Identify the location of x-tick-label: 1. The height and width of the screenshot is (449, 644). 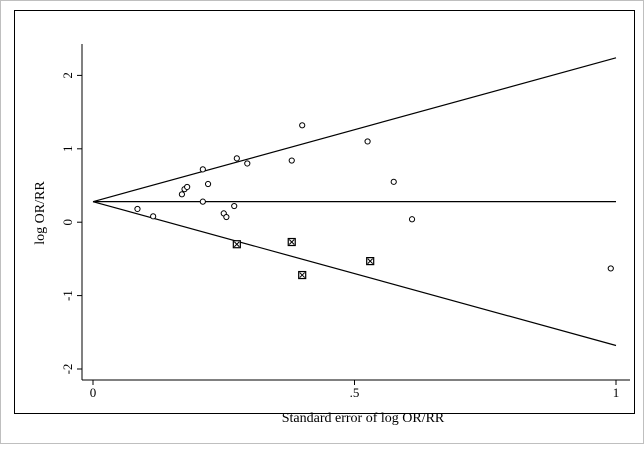
(616, 392).